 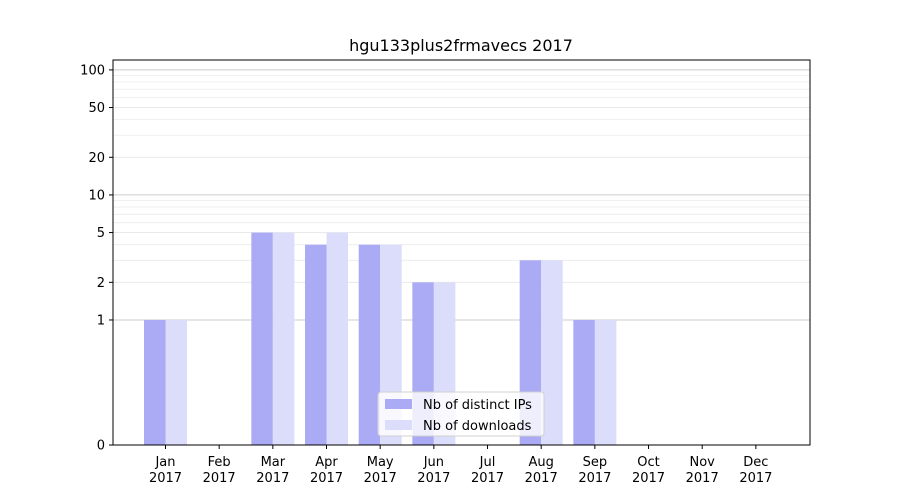 What do you see at coordinates (96, 158) in the screenshot?
I see `y-tick-label: 20` at bounding box center [96, 158].